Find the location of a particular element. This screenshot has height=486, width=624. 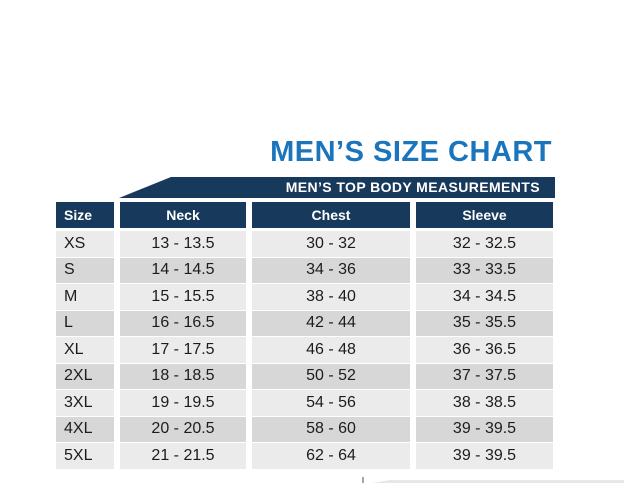

table-row: 5XL 21 - 21.5 62 - 64 39 - 39.5 is located at coordinates (304, 456).